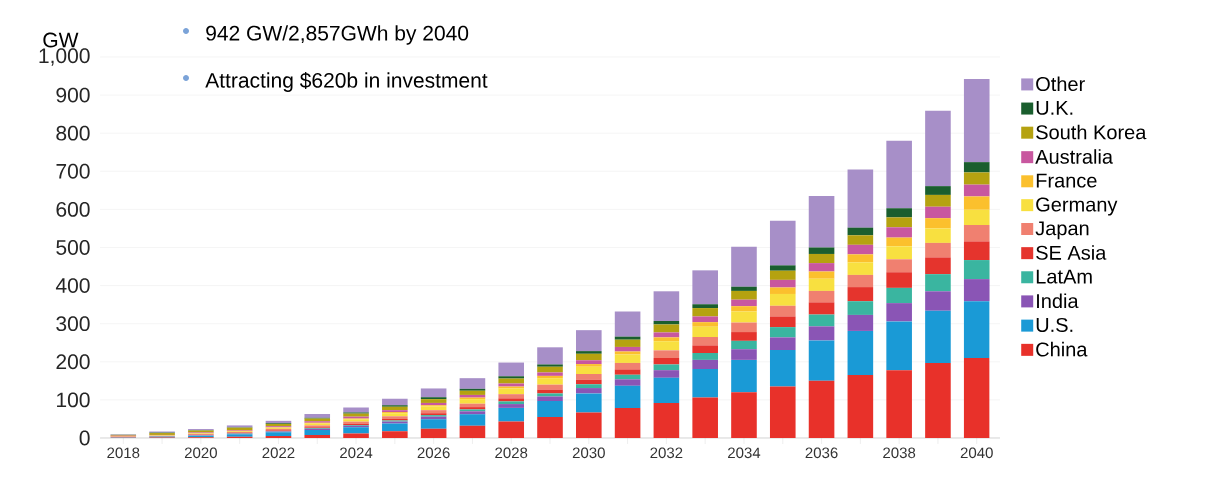 This screenshot has width=1214, height=486. I want to click on x-tick-label: 2018, so click(123, 453).